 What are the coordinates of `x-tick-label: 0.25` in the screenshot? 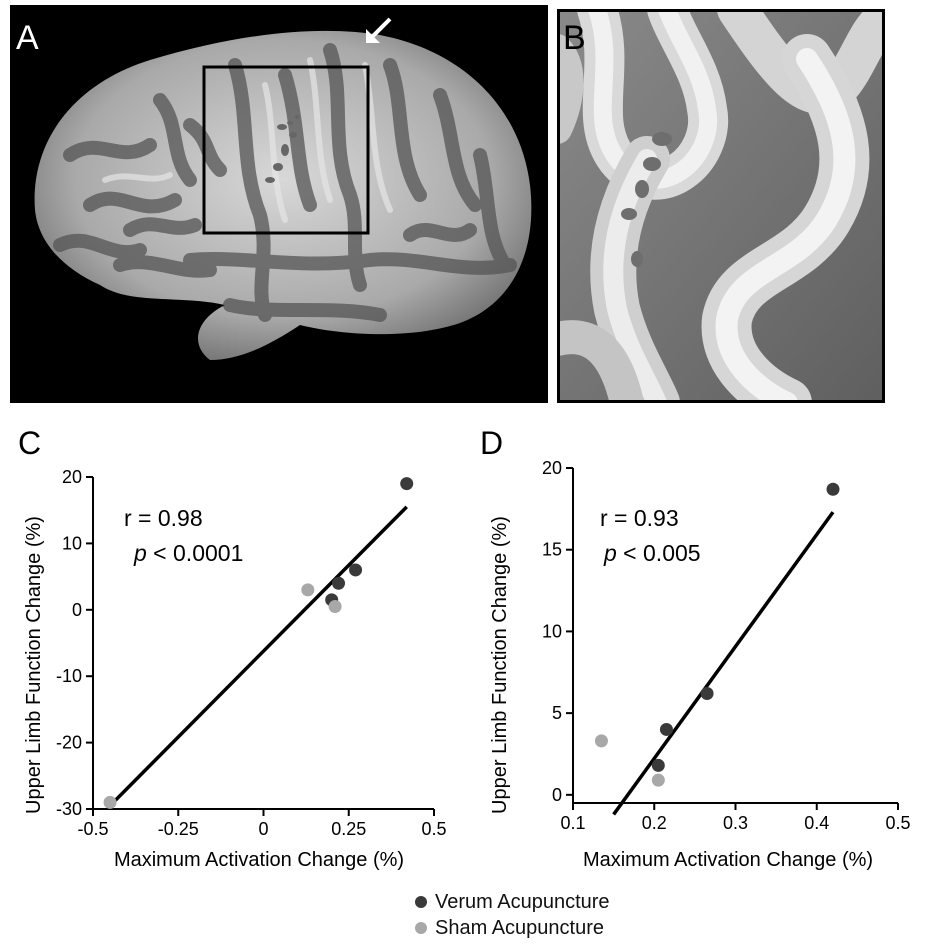 It's located at (348, 829).